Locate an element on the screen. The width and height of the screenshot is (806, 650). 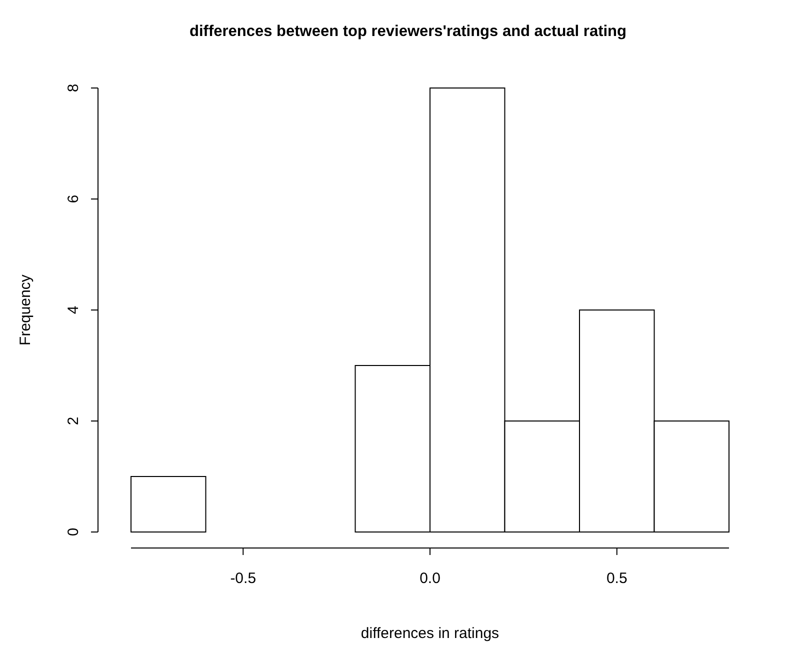
chart-title: differences between top reviewers'ratings and actual rating is located at coordinates (408, 31).